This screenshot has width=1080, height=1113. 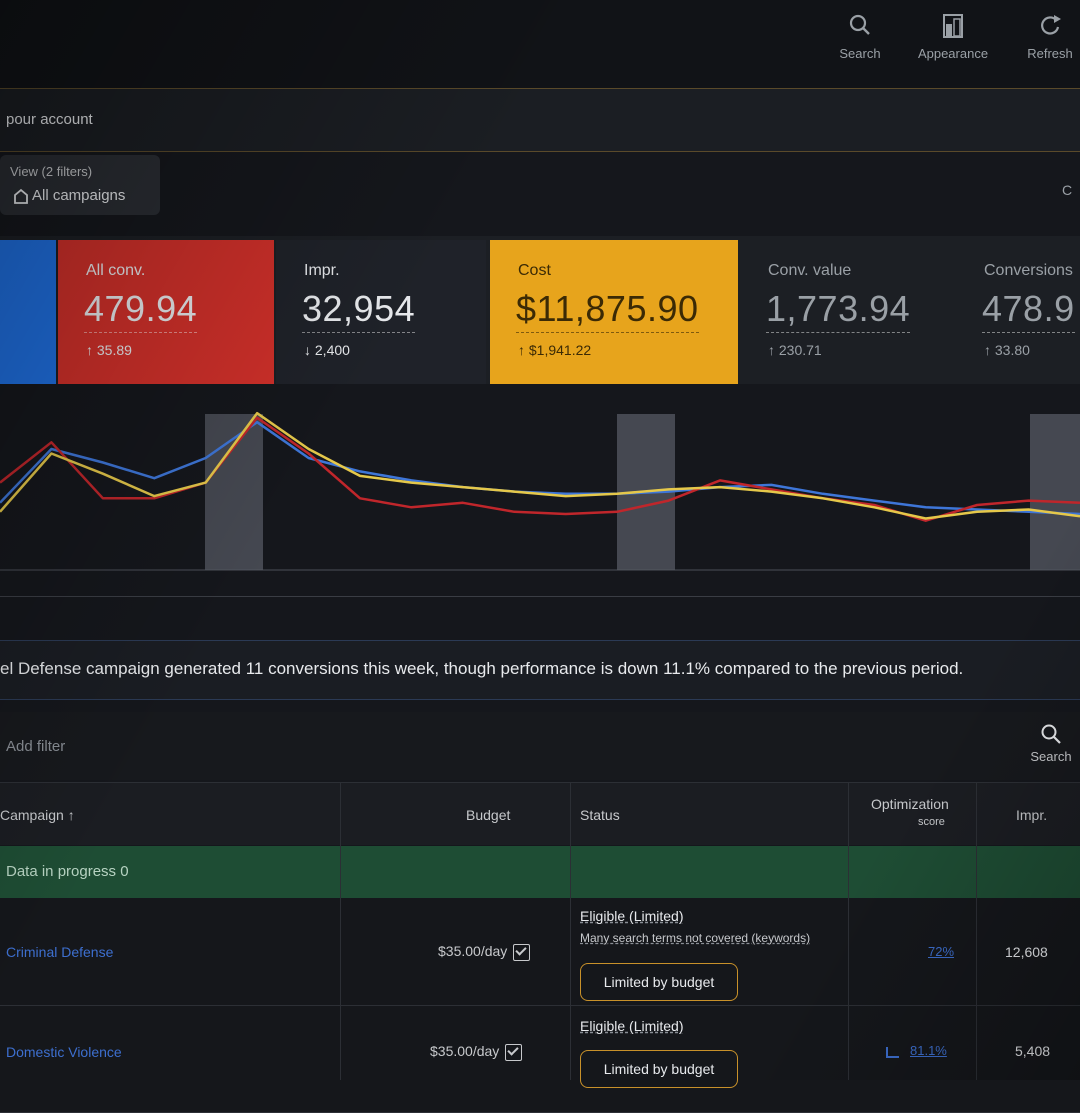 What do you see at coordinates (79, 195) in the screenshot?
I see `view-selector-value: All campaigns` at bounding box center [79, 195].